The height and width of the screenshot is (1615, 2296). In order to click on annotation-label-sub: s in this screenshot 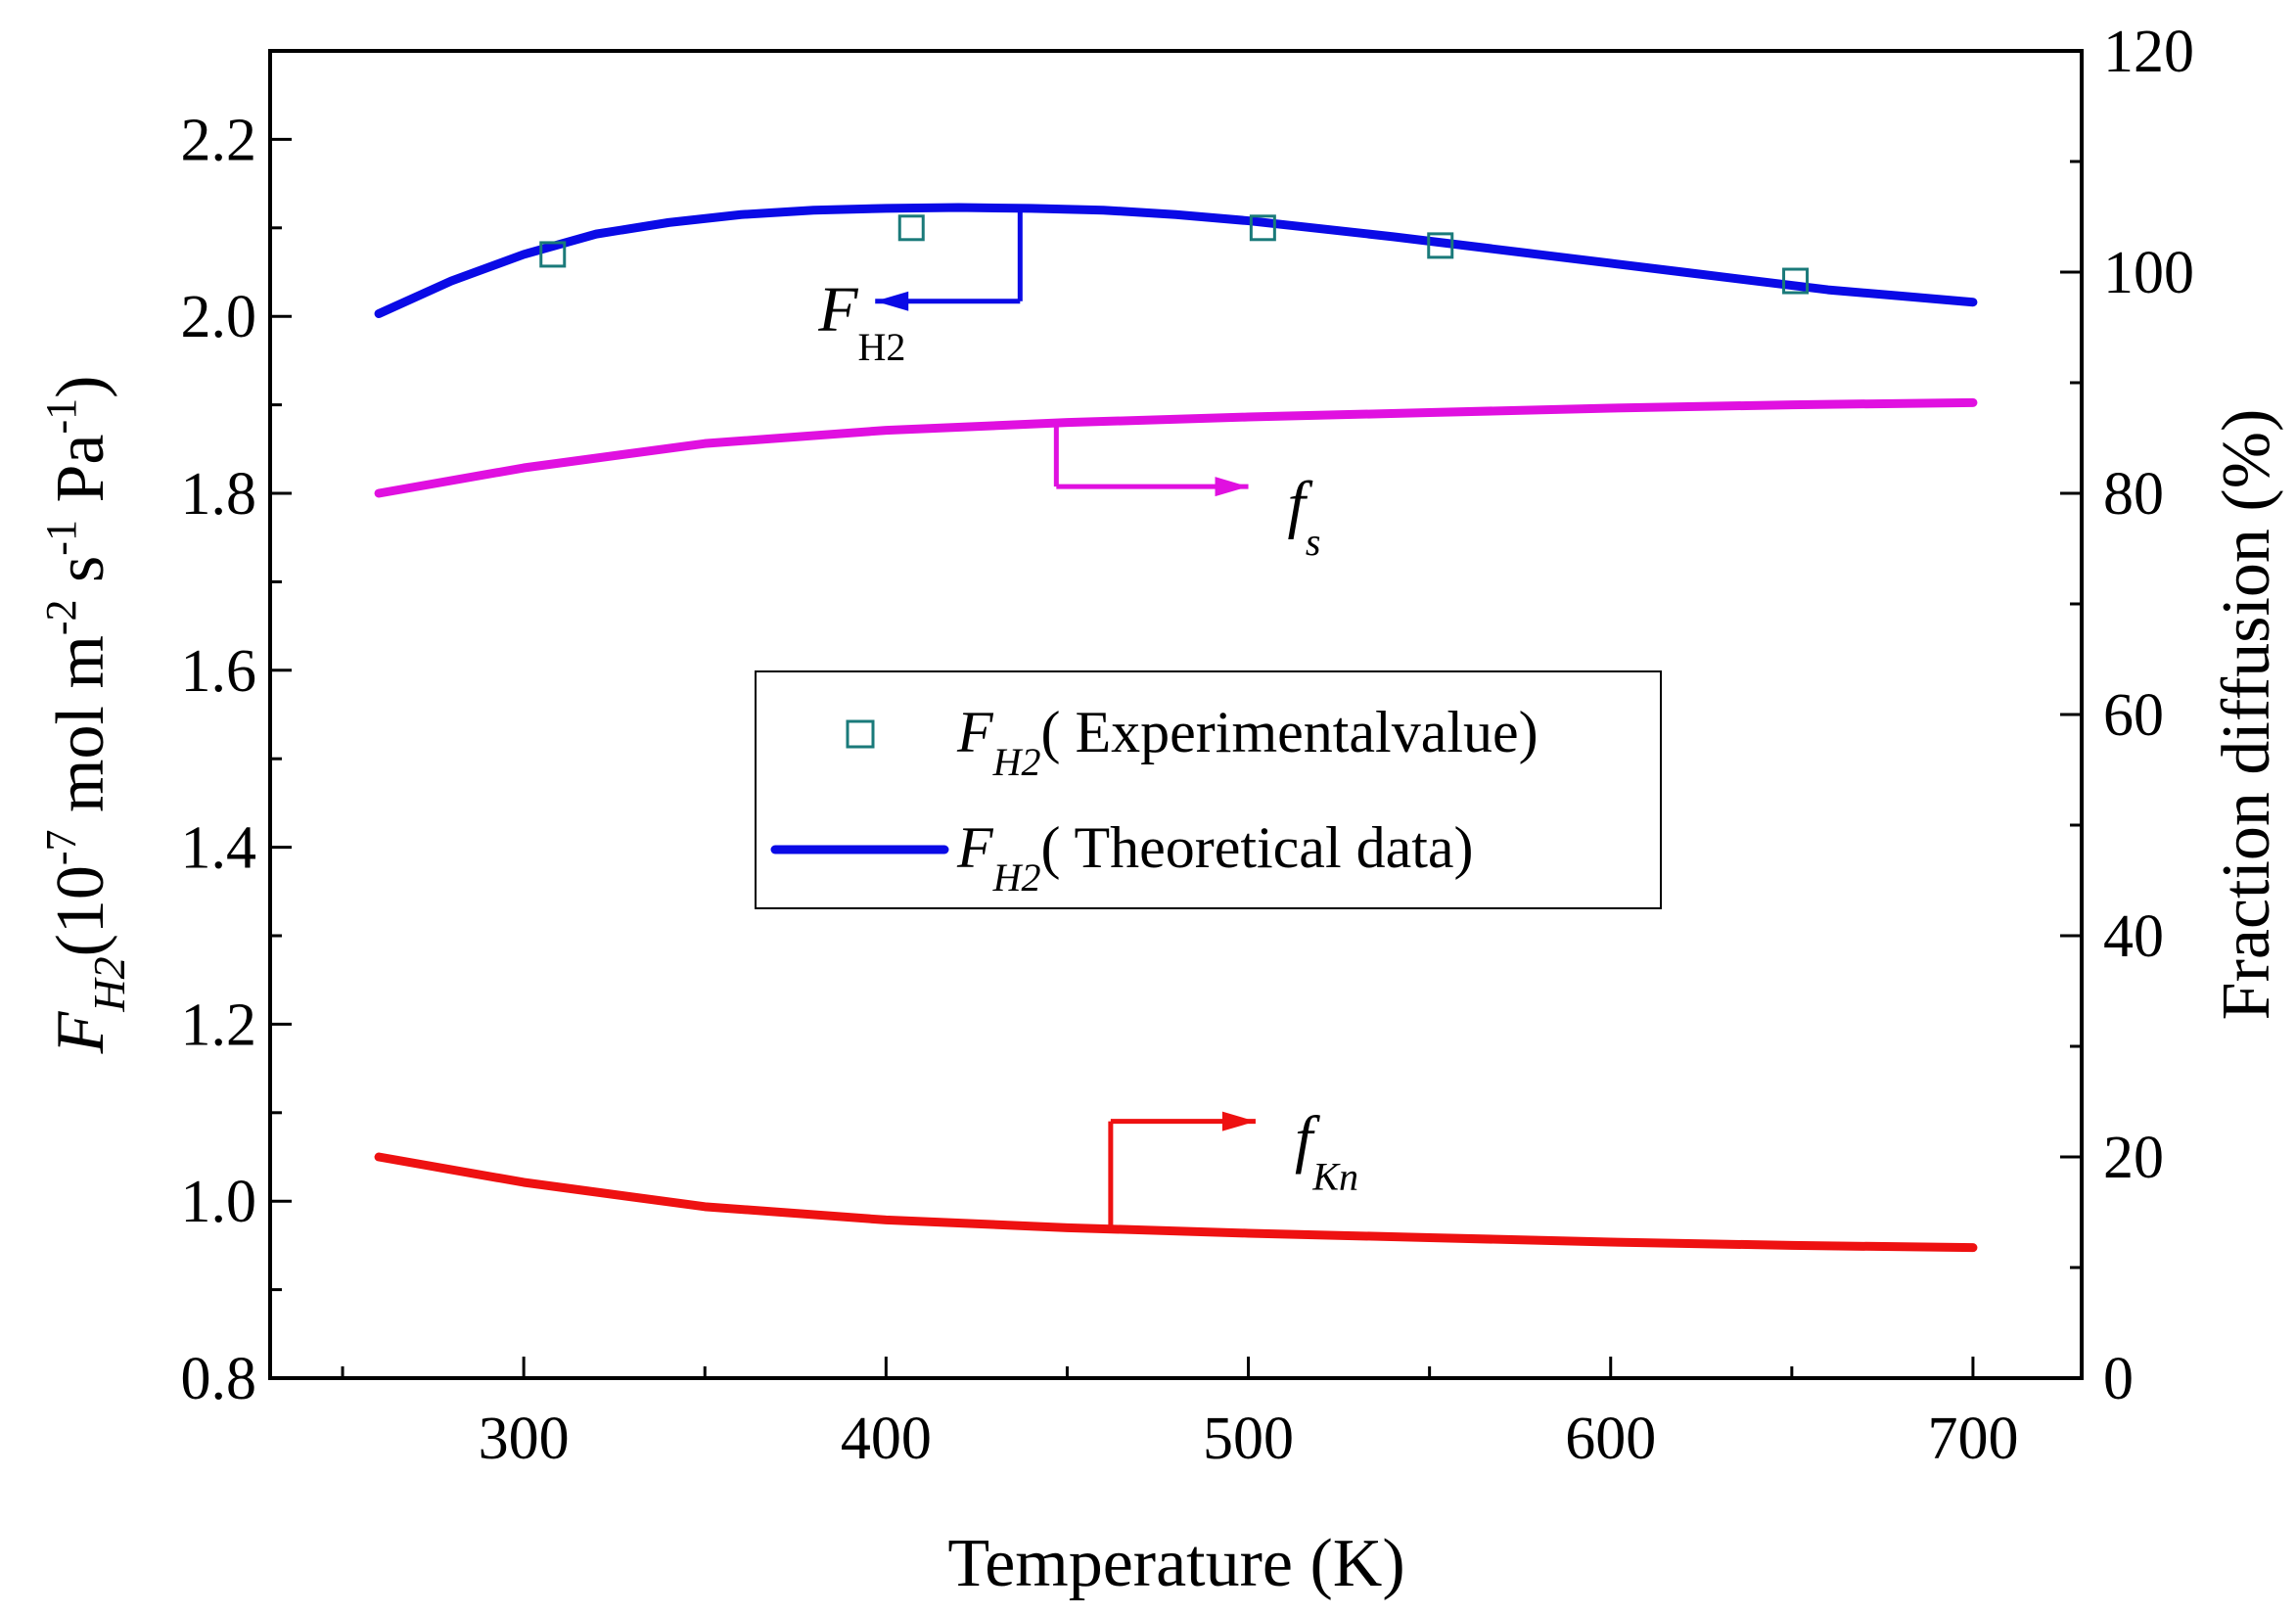, I will do `click(1313, 542)`.